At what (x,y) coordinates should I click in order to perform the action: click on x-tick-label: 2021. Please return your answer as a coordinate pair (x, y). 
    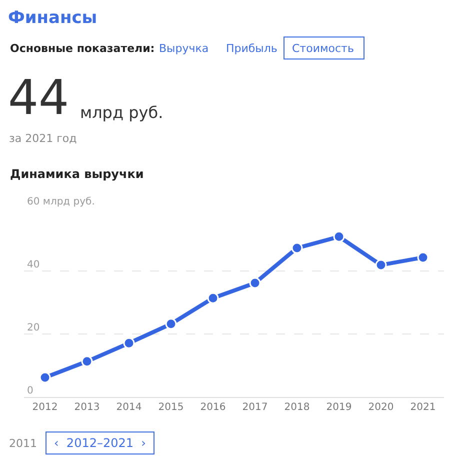
    Looking at the image, I should click on (423, 407).